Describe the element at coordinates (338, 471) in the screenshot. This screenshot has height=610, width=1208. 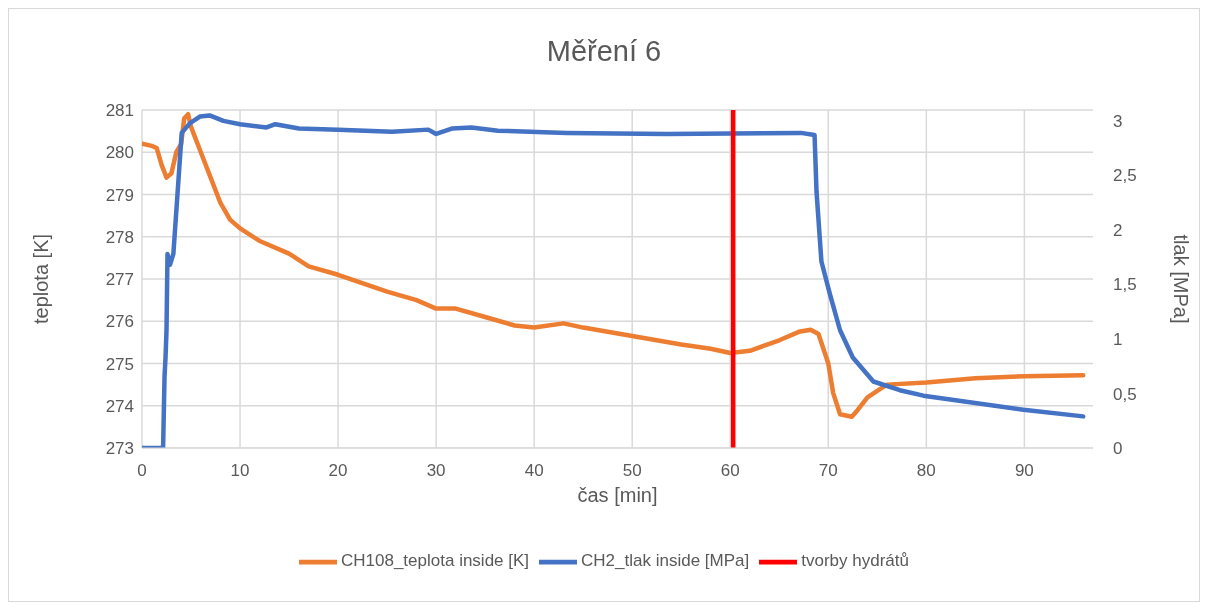
I see `x-tick-label: 20` at that location.